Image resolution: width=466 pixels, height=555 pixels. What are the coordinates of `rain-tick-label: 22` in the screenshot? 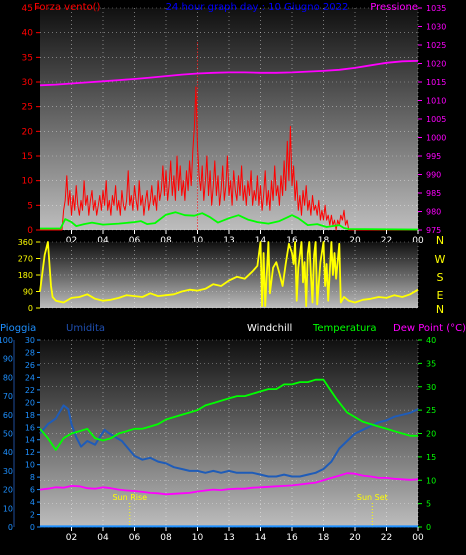 It's located at (30, 390).